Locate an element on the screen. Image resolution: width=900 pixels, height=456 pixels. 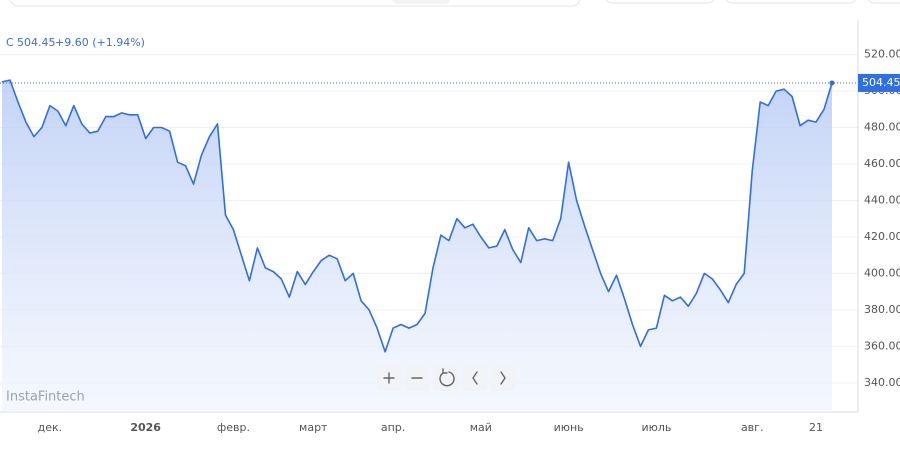
left-icon is located at coordinates (475, 378).